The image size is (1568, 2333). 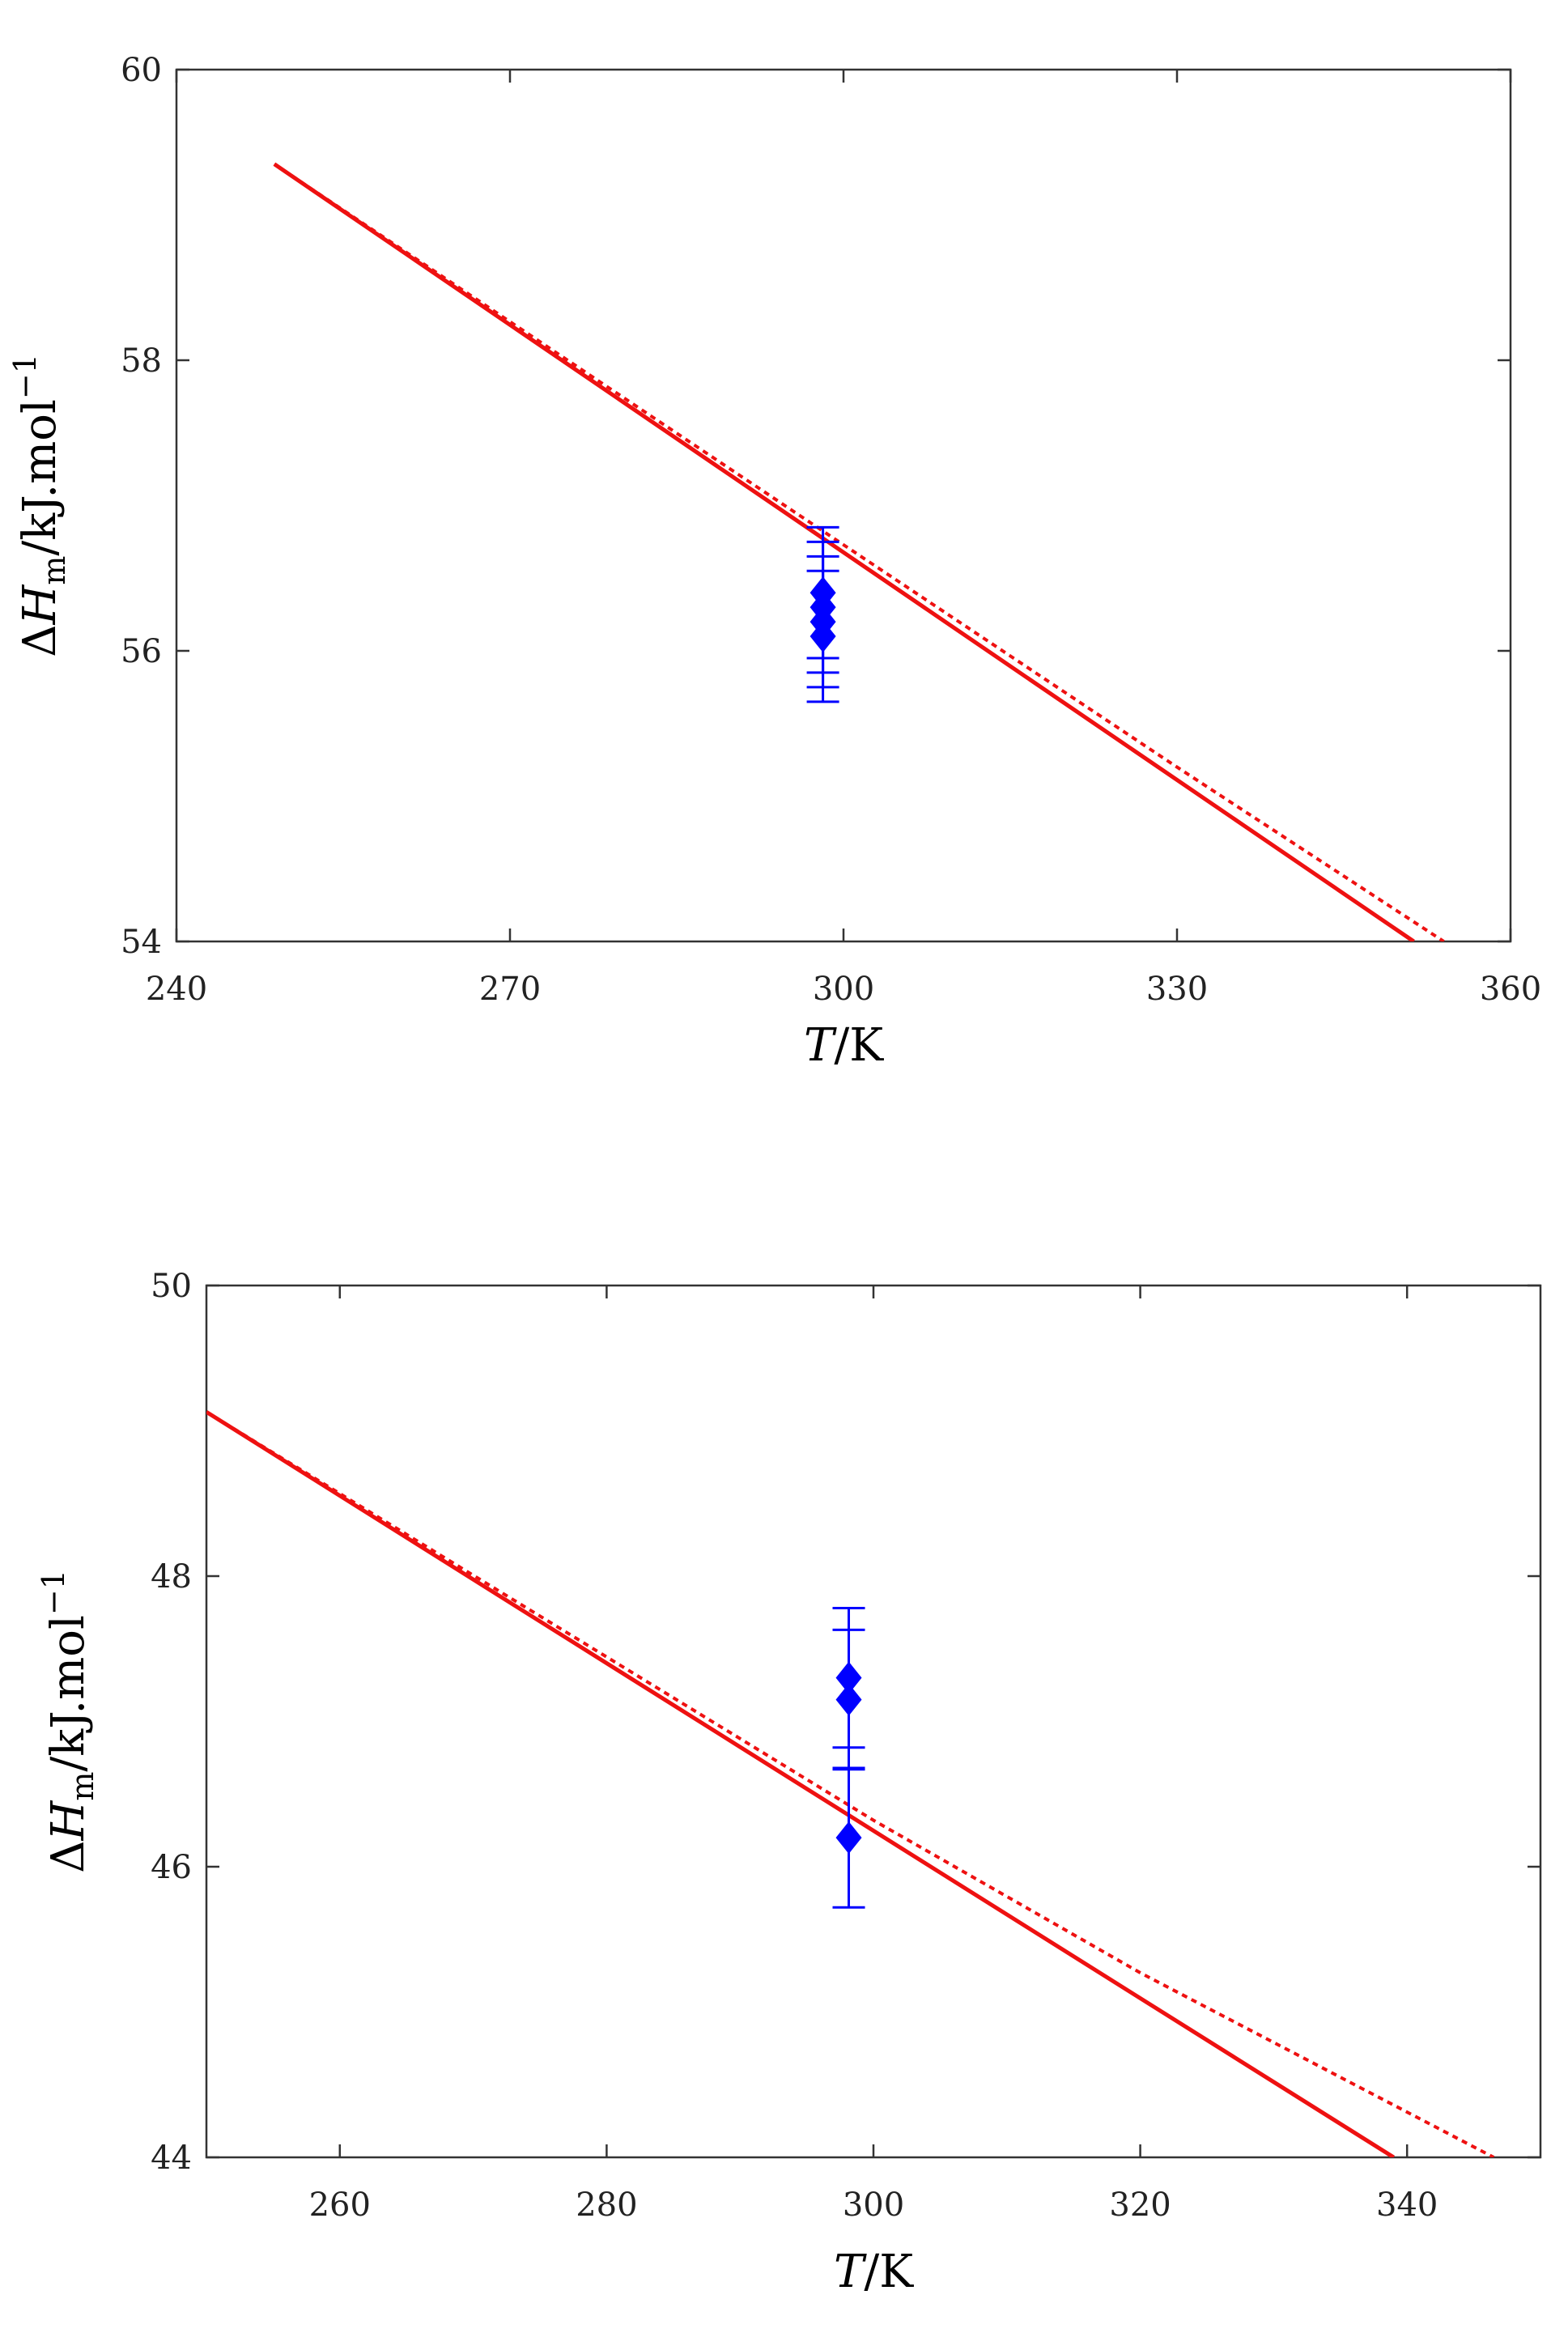 What do you see at coordinates (1140, 2205) in the screenshot?
I see `x-tick-label: 320` at bounding box center [1140, 2205].